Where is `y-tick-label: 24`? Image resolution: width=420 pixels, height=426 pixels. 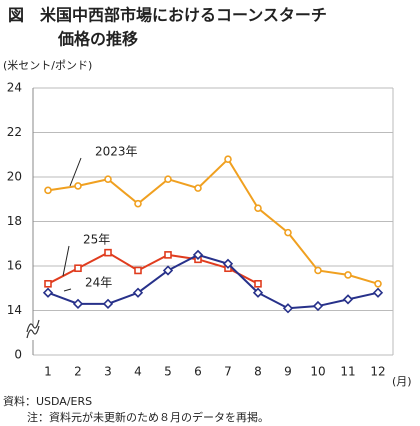 y-tick-label: 24 is located at coordinates (14, 88).